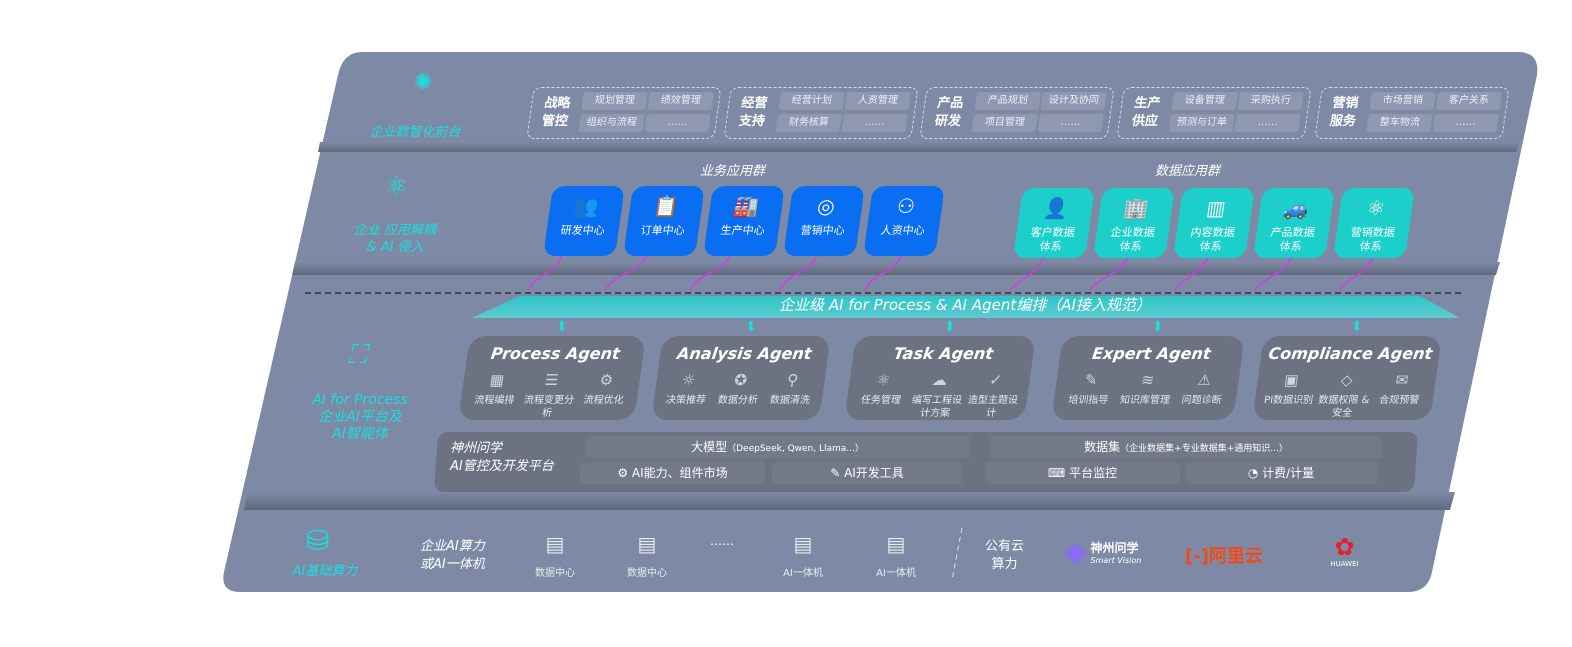 The image size is (1572, 647). What do you see at coordinates (824, 221) in the screenshot?
I see `business-app-card: ◎ 营销中心` at bounding box center [824, 221].